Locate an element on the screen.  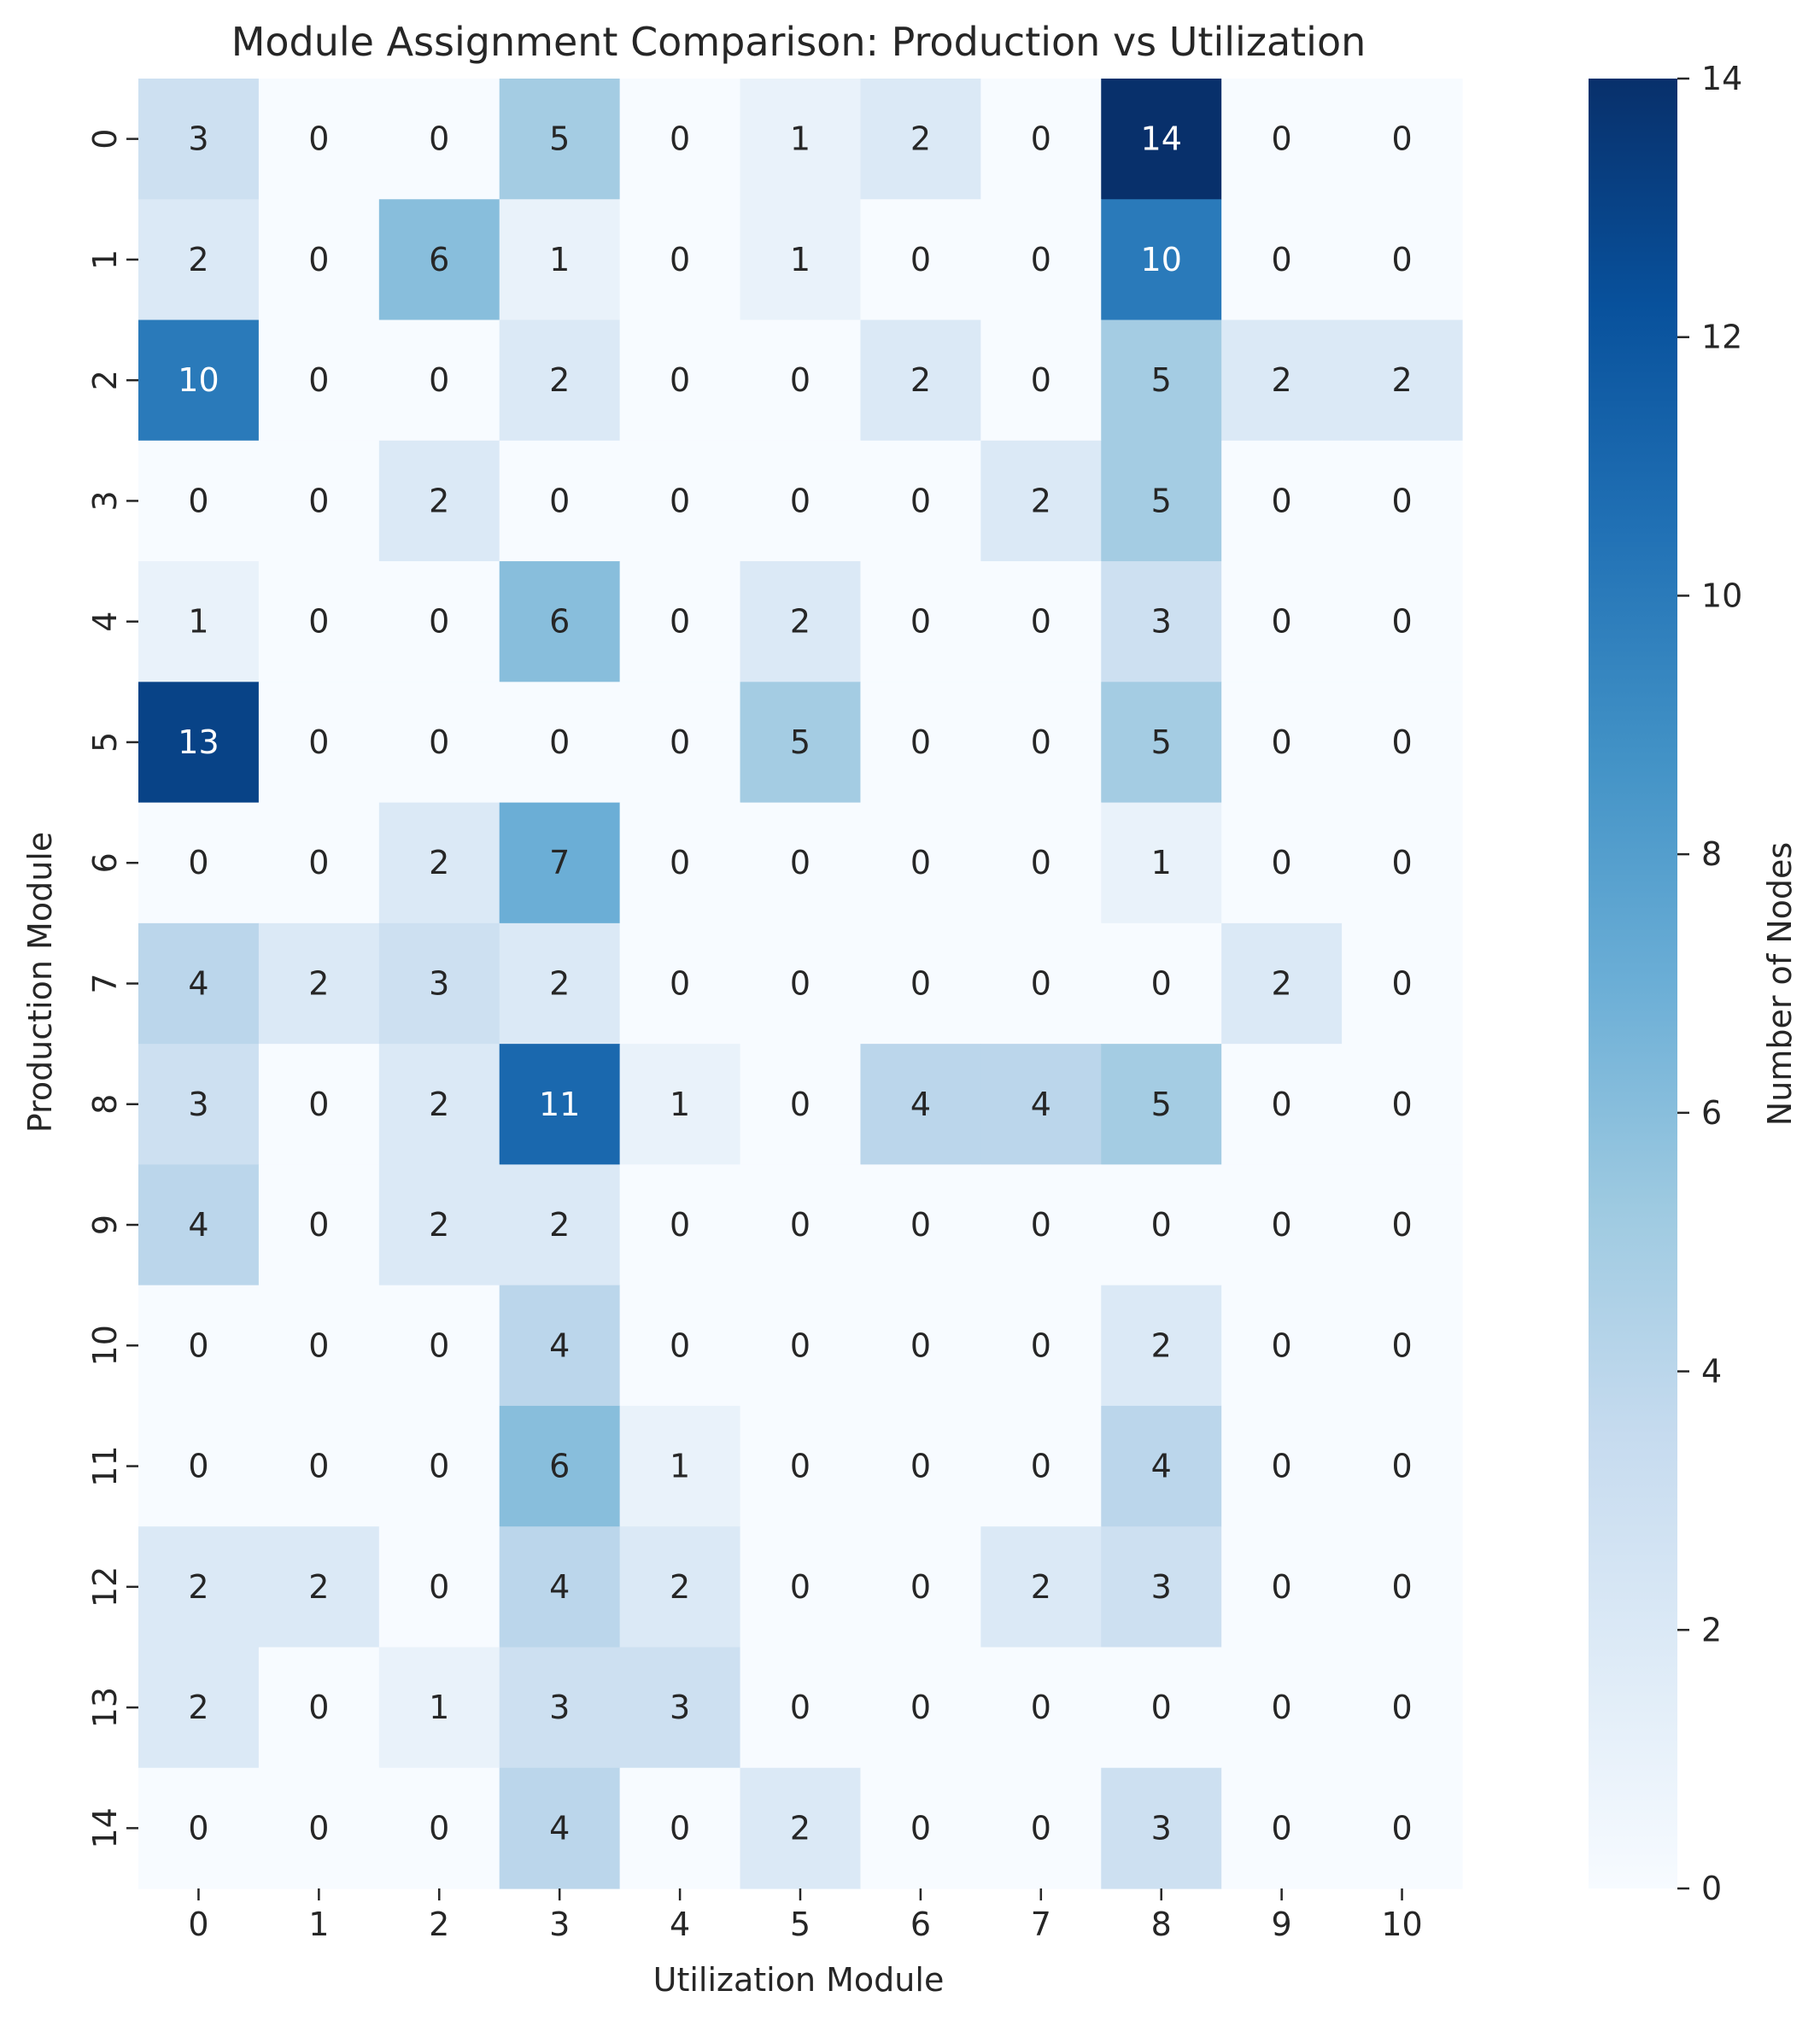
colorbar: 0 2 4 6 8 10 12 14 Number of Nodes is located at coordinates (1694, 983).